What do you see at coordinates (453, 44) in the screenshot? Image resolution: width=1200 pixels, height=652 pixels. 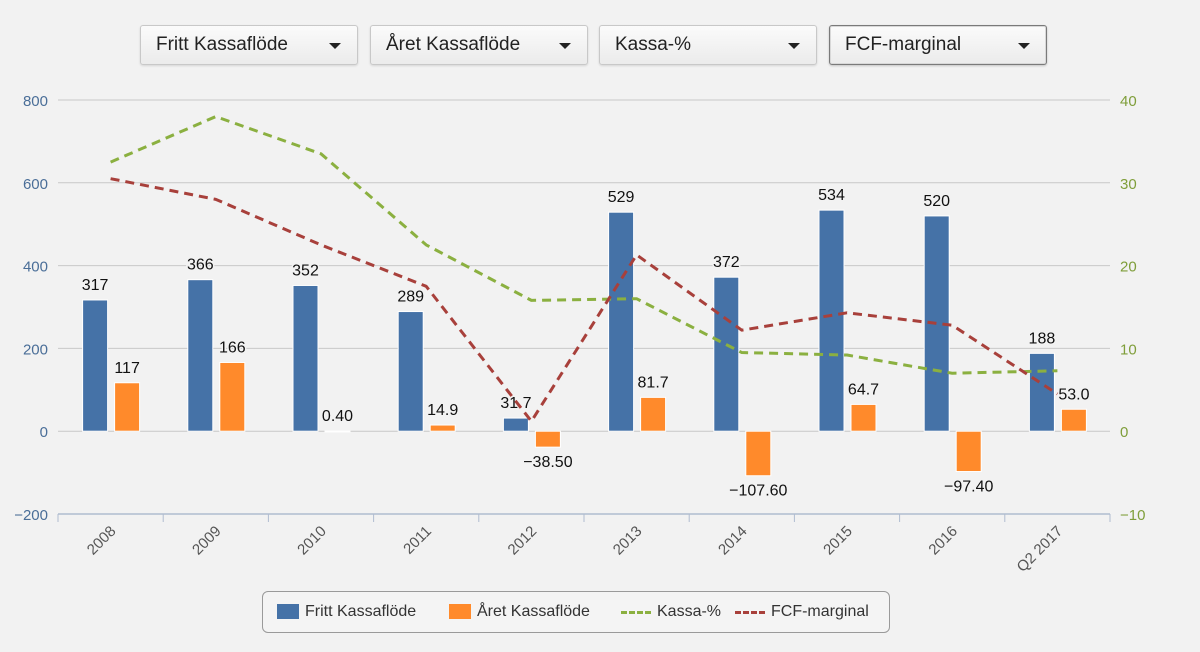 I see `dropdown-label: Året Kassaflöde` at bounding box center [453, 44].